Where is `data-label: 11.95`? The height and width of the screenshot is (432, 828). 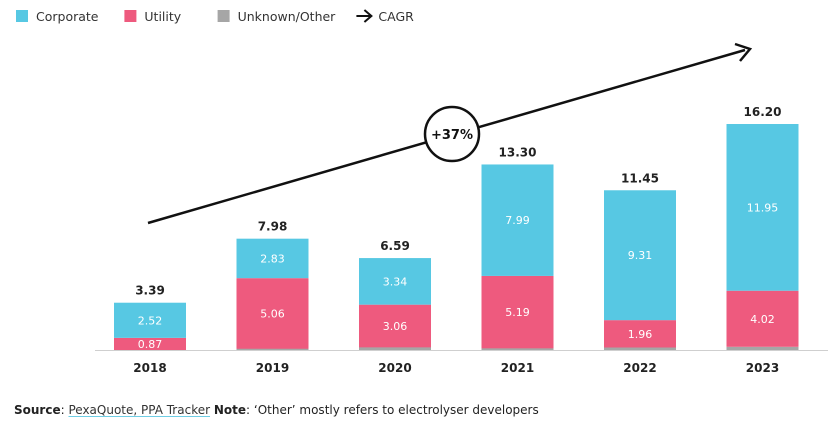
data-label: 11.95 is located at coordinates (763, 207).